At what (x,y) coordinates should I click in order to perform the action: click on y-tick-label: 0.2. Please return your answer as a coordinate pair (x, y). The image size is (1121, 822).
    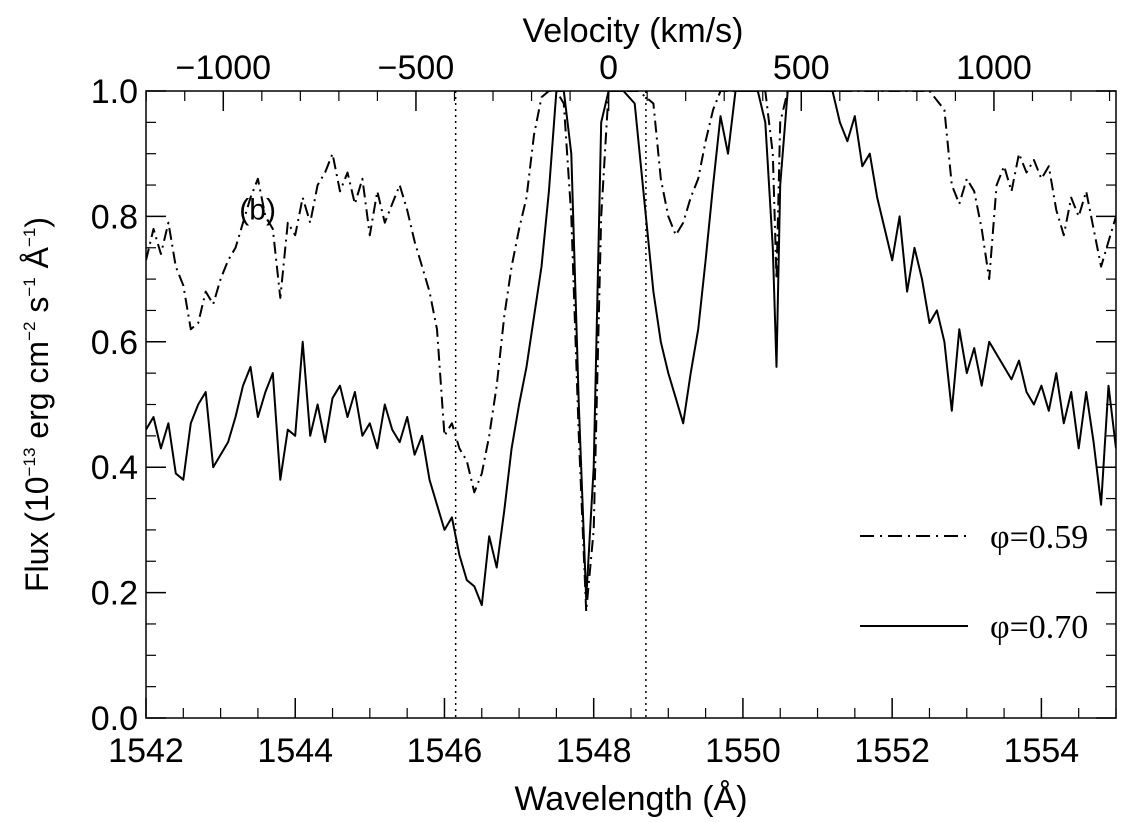
    Looking at the image, I should click on (114, 594).